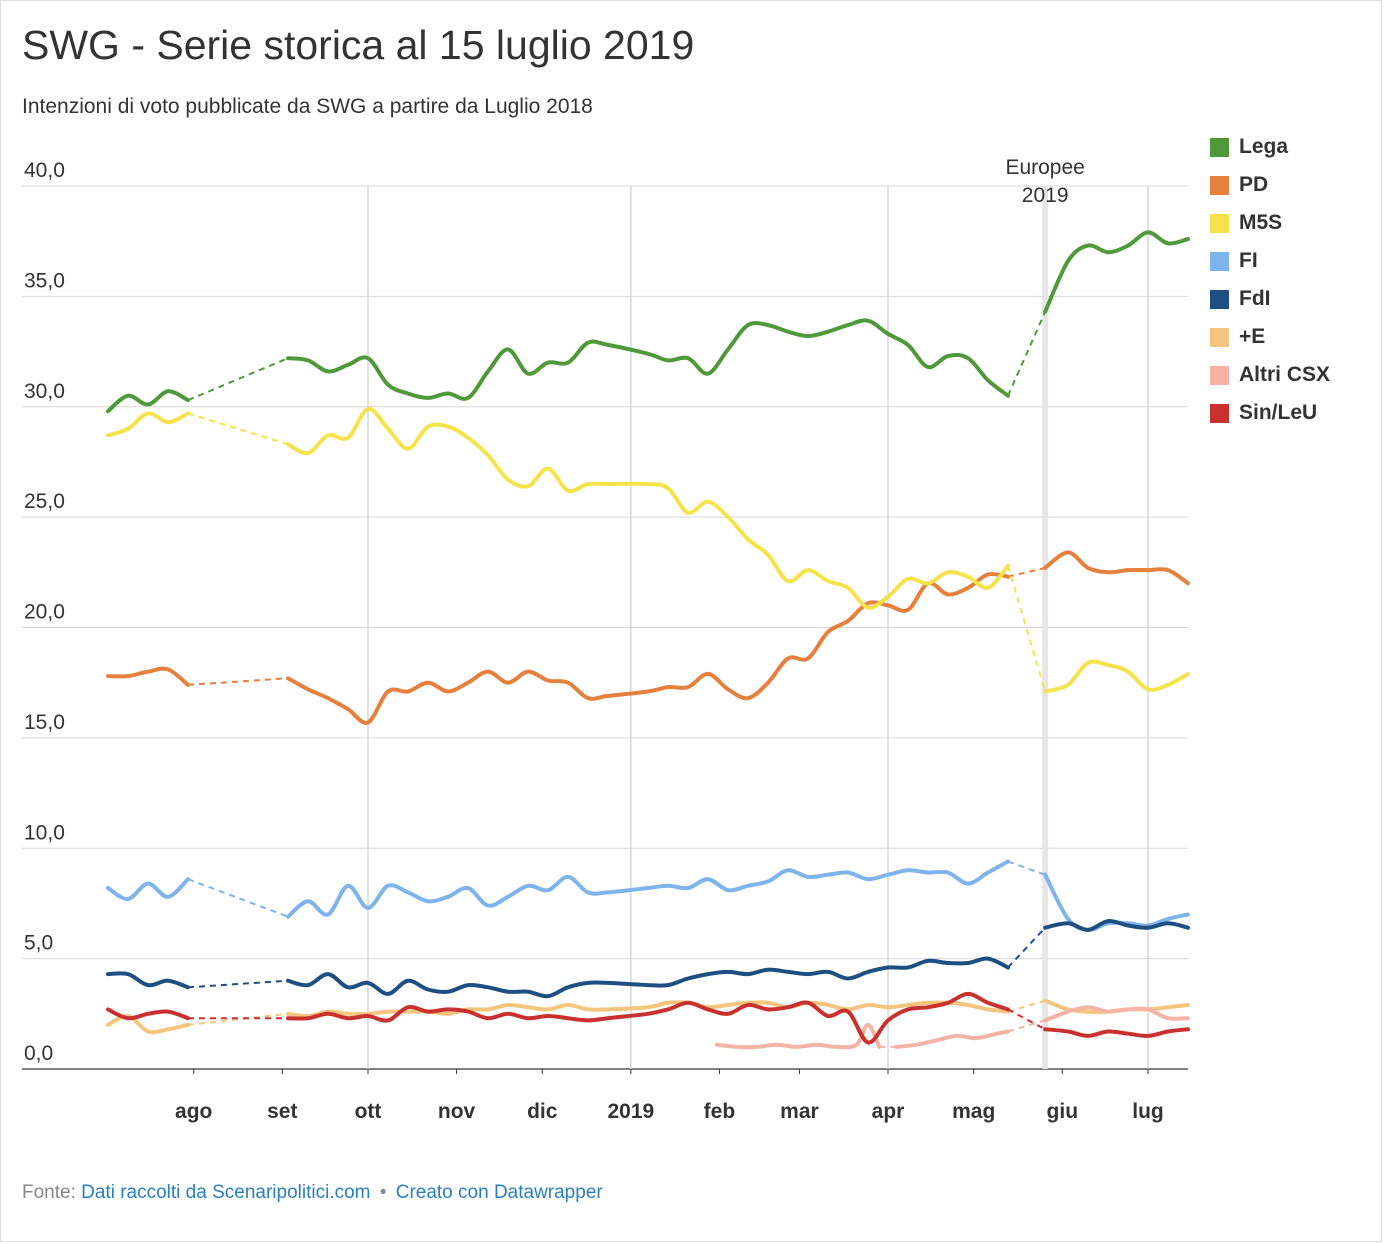 Image resolution: width=1384 pixels, height=1244 pixels. Describe the element at coordinates (49, 1192) in the screenshot. I see `footer-prefix: Fonte:` at that location.